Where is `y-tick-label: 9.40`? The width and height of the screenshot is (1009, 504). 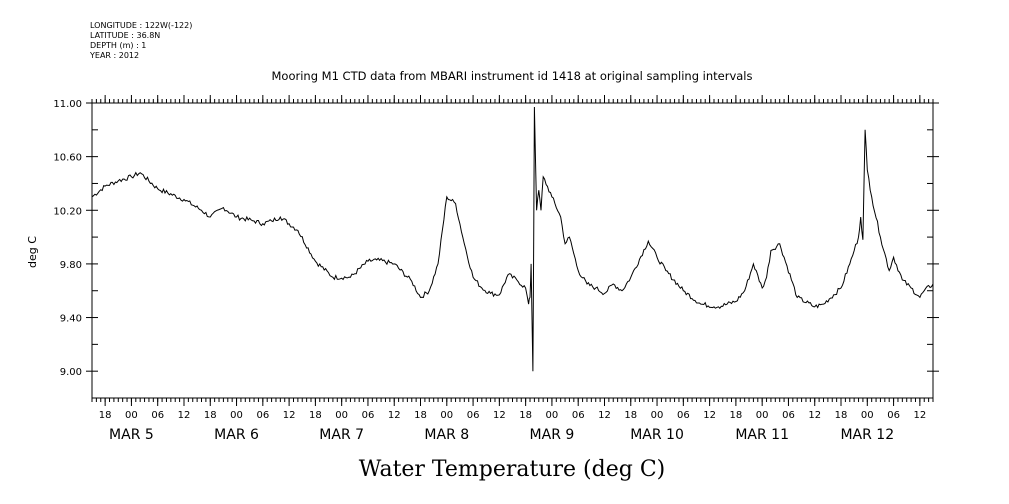
y-tick-label: 9.40 is located at coordinates (71, 319).